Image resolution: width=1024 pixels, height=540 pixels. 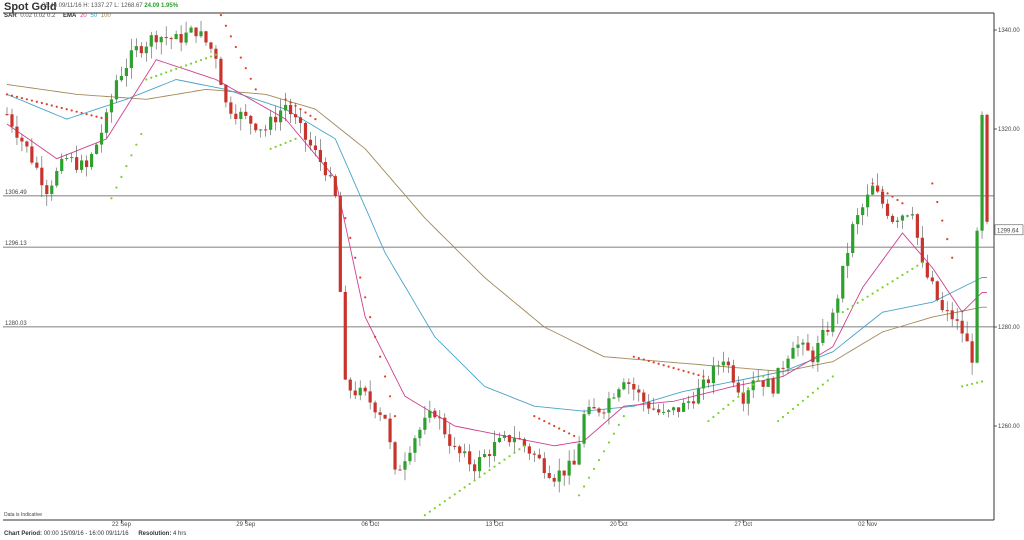 What do you see at coordinates (1009, 230) in the screenshot?
I see `current-price-marker: 1299.64` at bounding box center [1009, 230].